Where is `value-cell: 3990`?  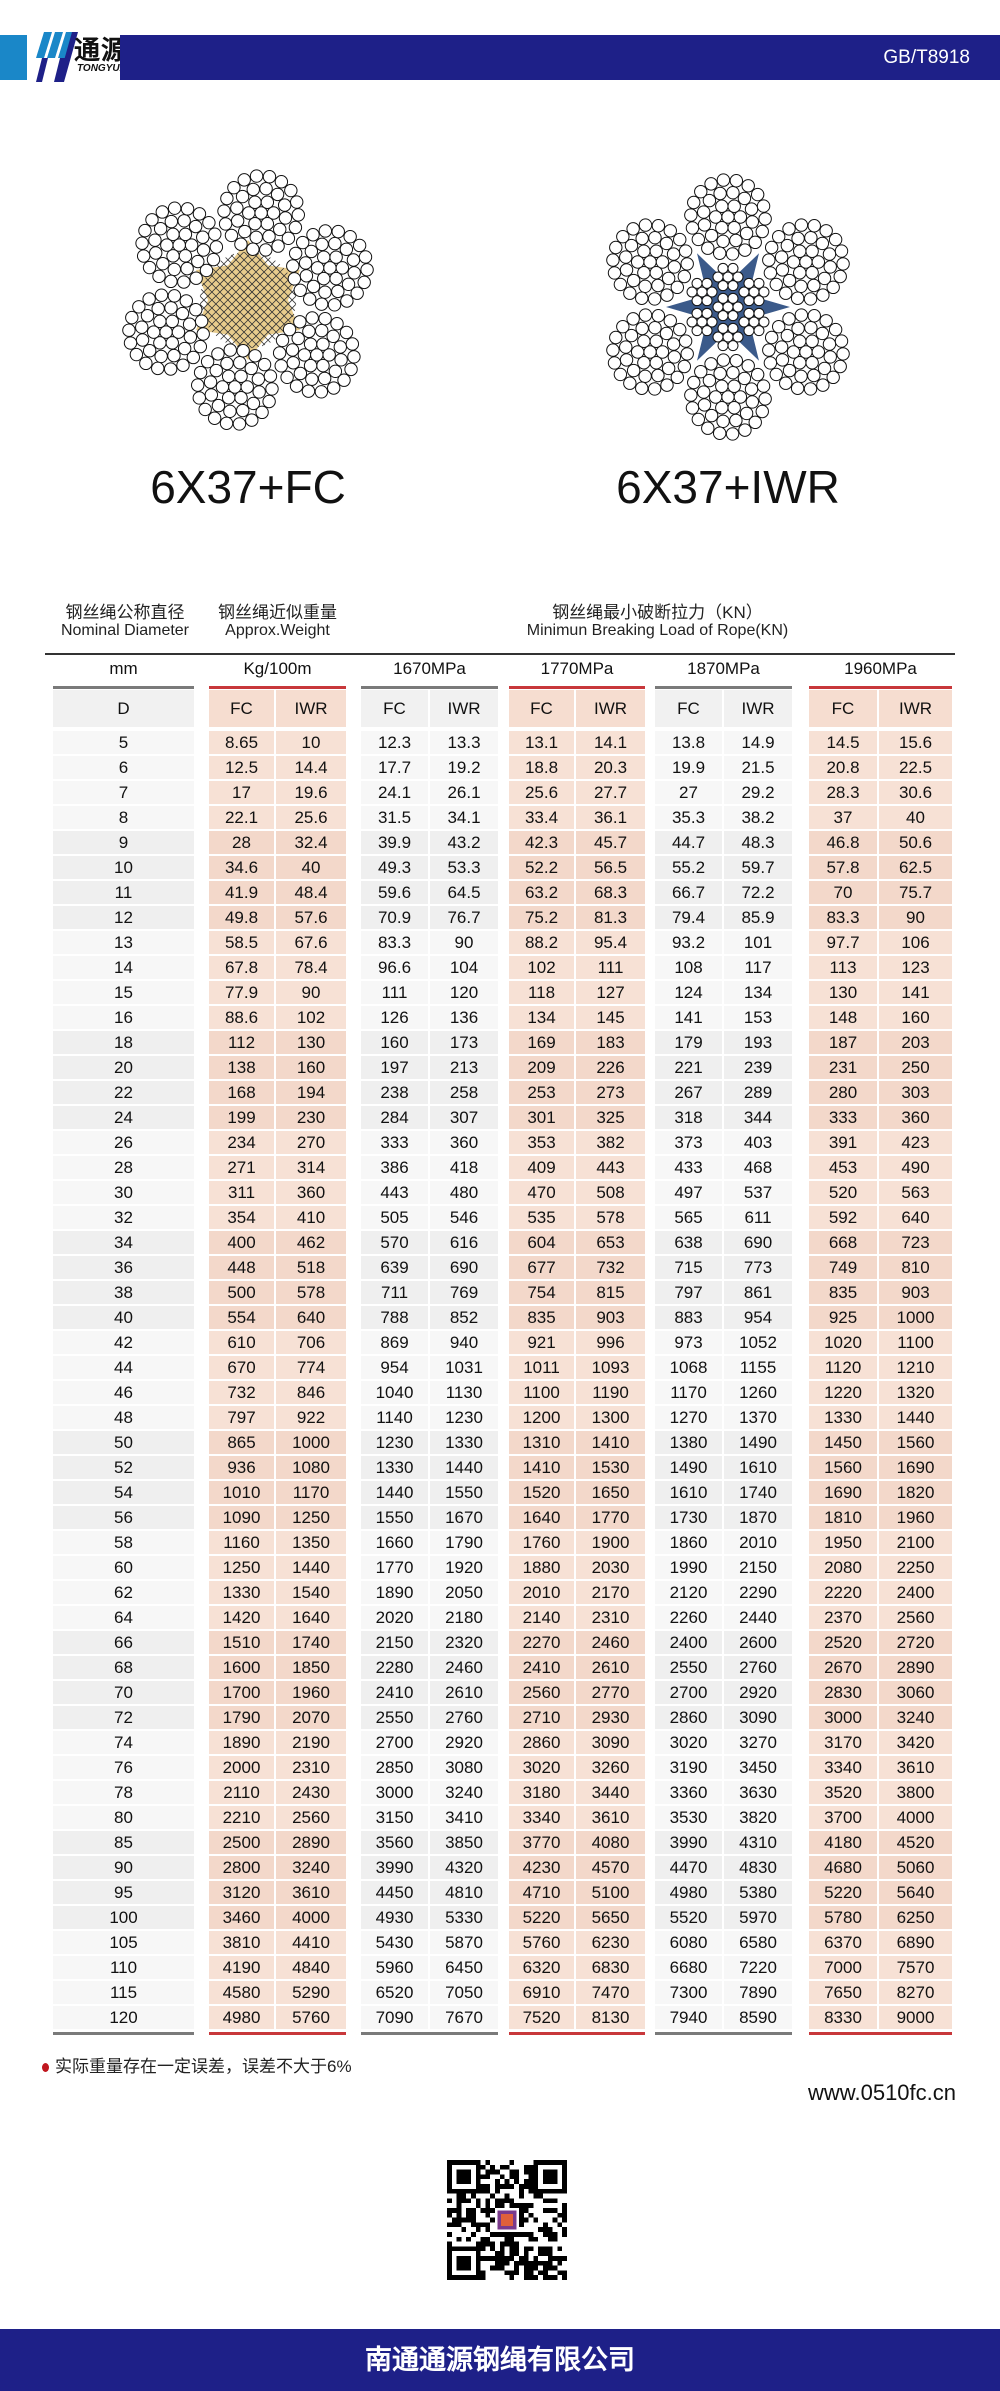 value-cell: 3990 is located at coordinates (688, 1842).